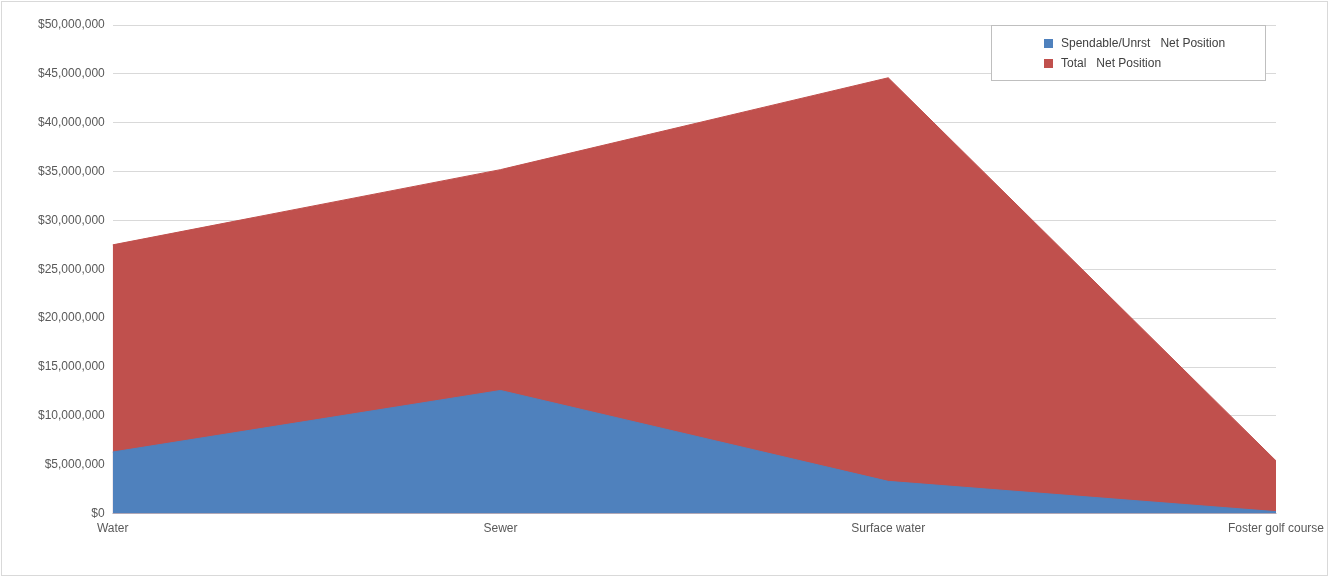 The image size is (1331, 579). Describe the element at coordinates (72, 122) in the screenshot. I see `y-tick-label: $40,000,000` at that location.